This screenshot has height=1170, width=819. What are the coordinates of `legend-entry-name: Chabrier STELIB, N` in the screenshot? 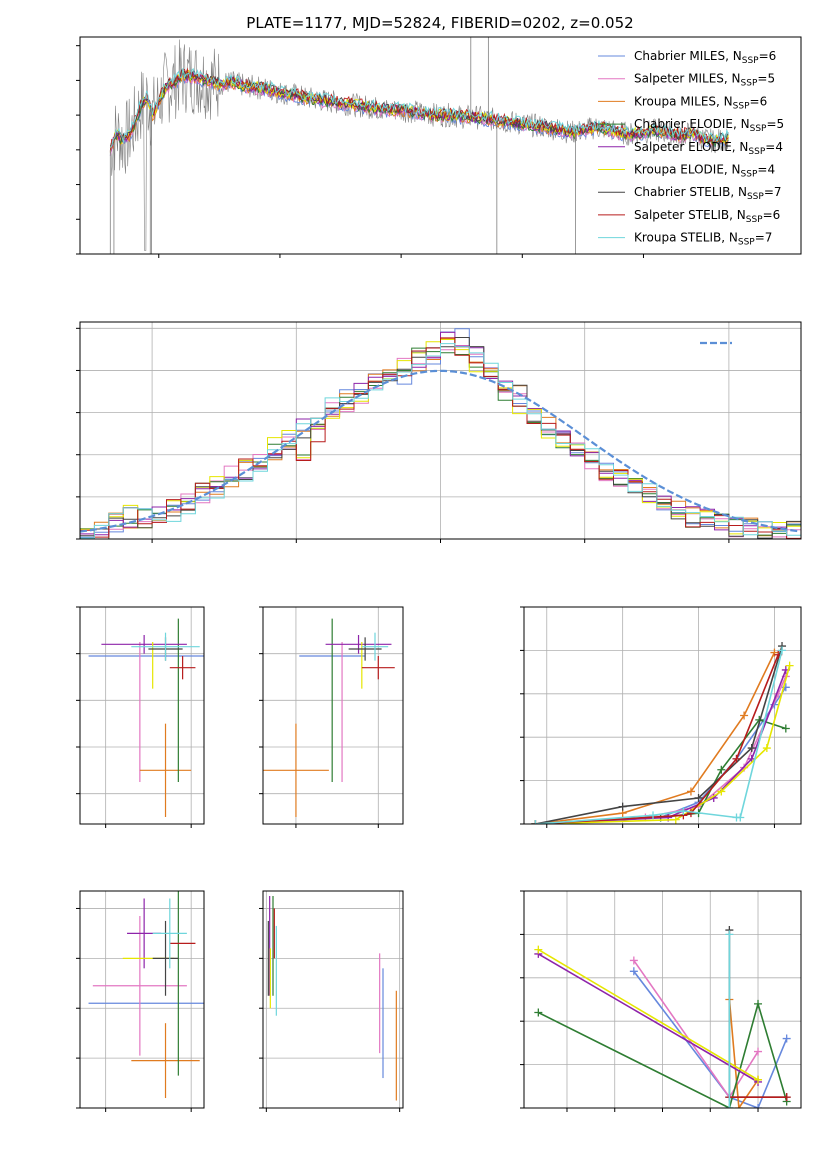 It's located at (690, 192).